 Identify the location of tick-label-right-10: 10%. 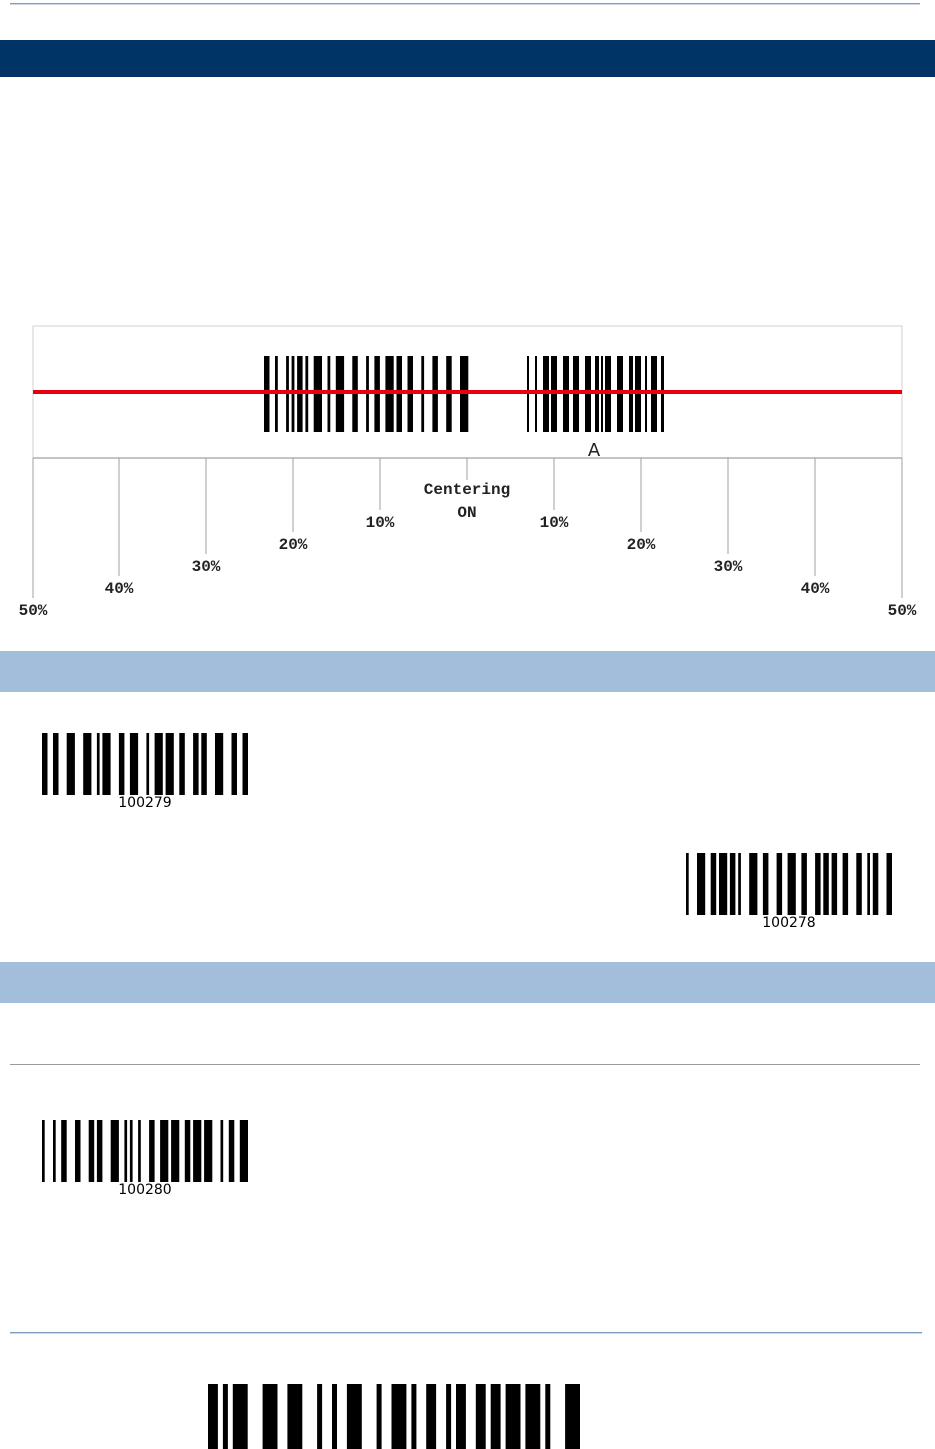
(554, 523).